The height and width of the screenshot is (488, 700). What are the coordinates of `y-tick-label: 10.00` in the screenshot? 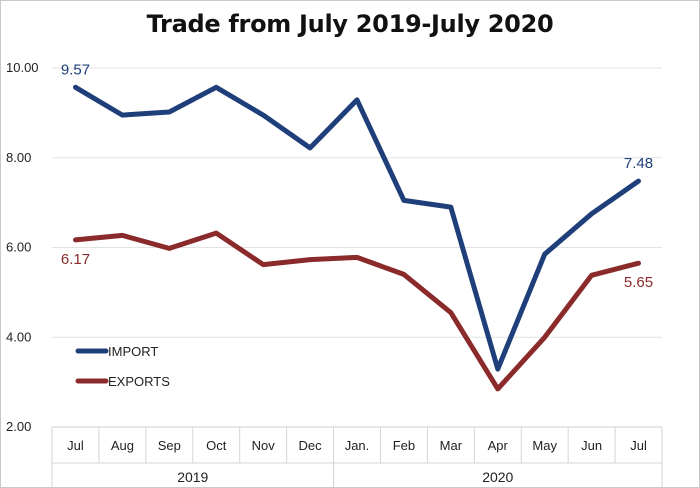 It's located at (22, 67).